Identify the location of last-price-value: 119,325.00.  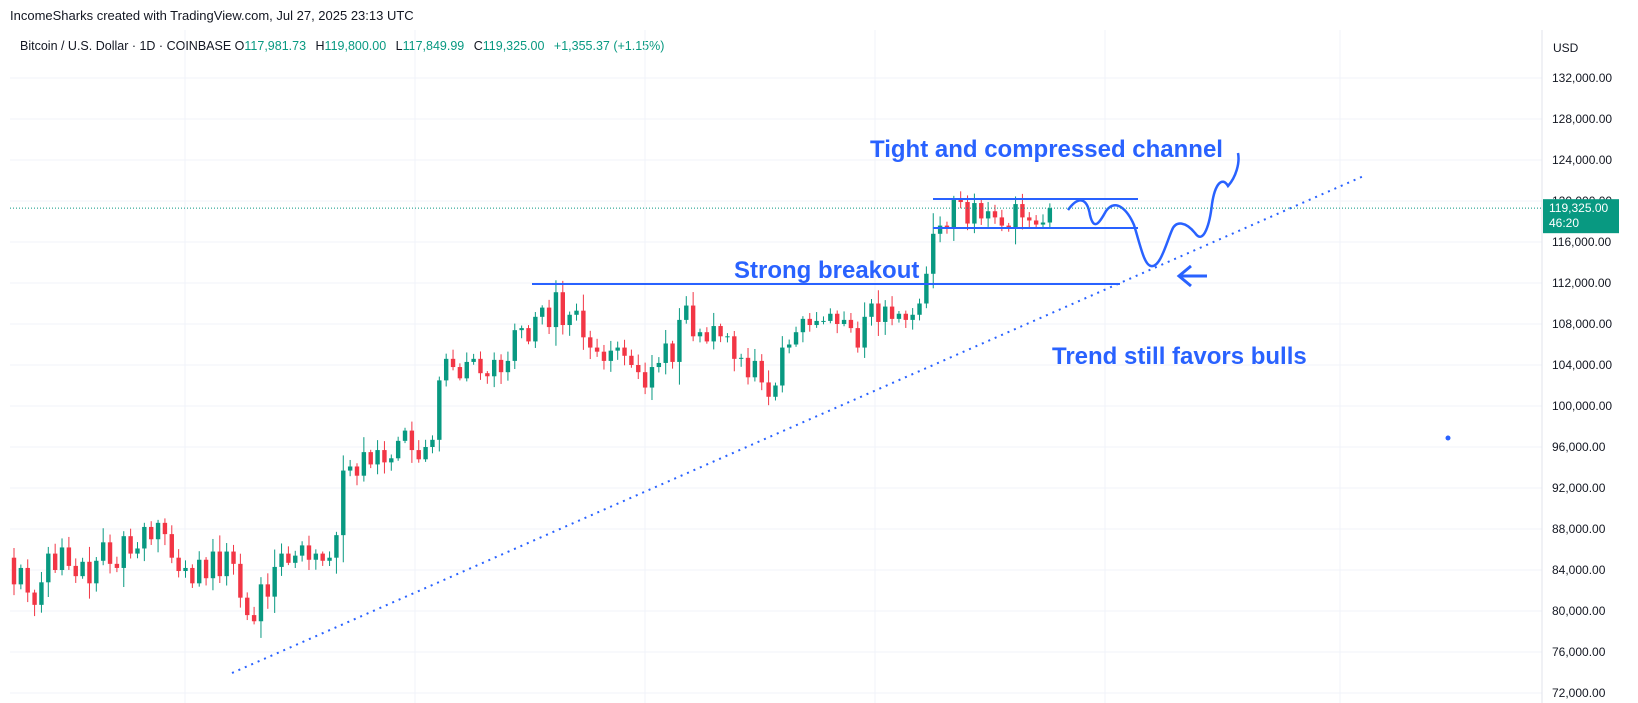
(1578, 208).